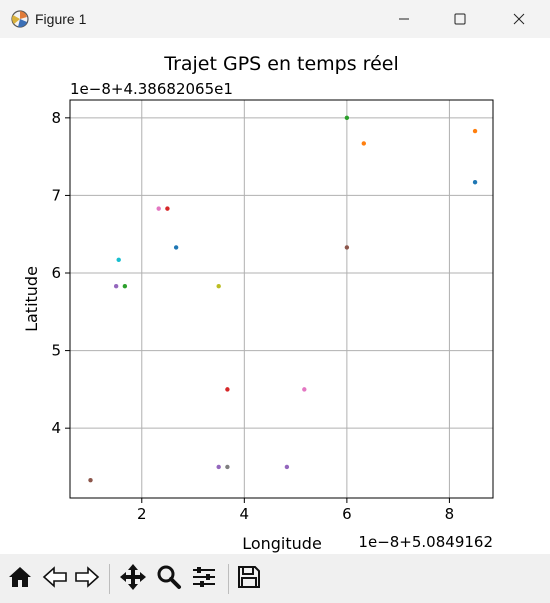 Image resolution: width=550 pixels, height=603 pixels. I want to click on back-icon, so click(55, 579).